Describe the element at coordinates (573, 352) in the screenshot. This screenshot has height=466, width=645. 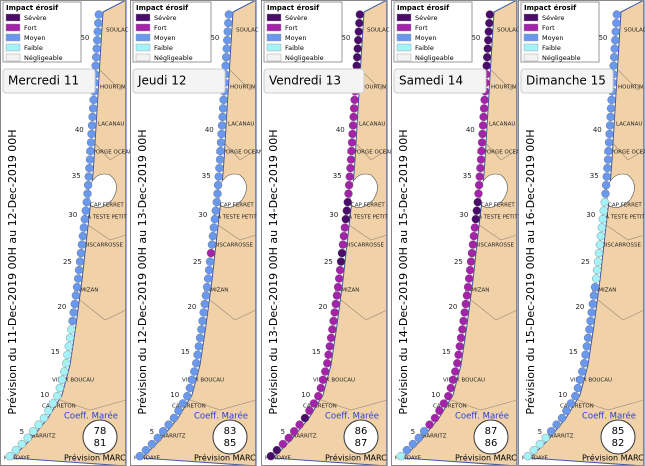
I see `km-label: 15` at that location.